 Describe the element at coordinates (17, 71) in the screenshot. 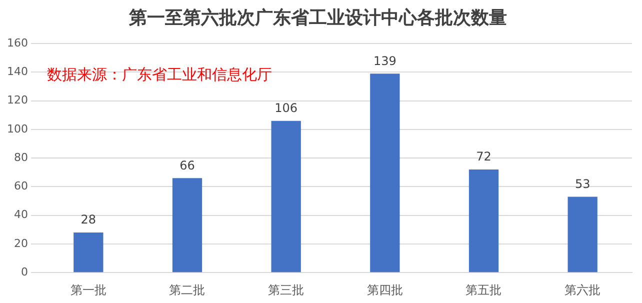

I see `y-tick-label: 140` at that location.